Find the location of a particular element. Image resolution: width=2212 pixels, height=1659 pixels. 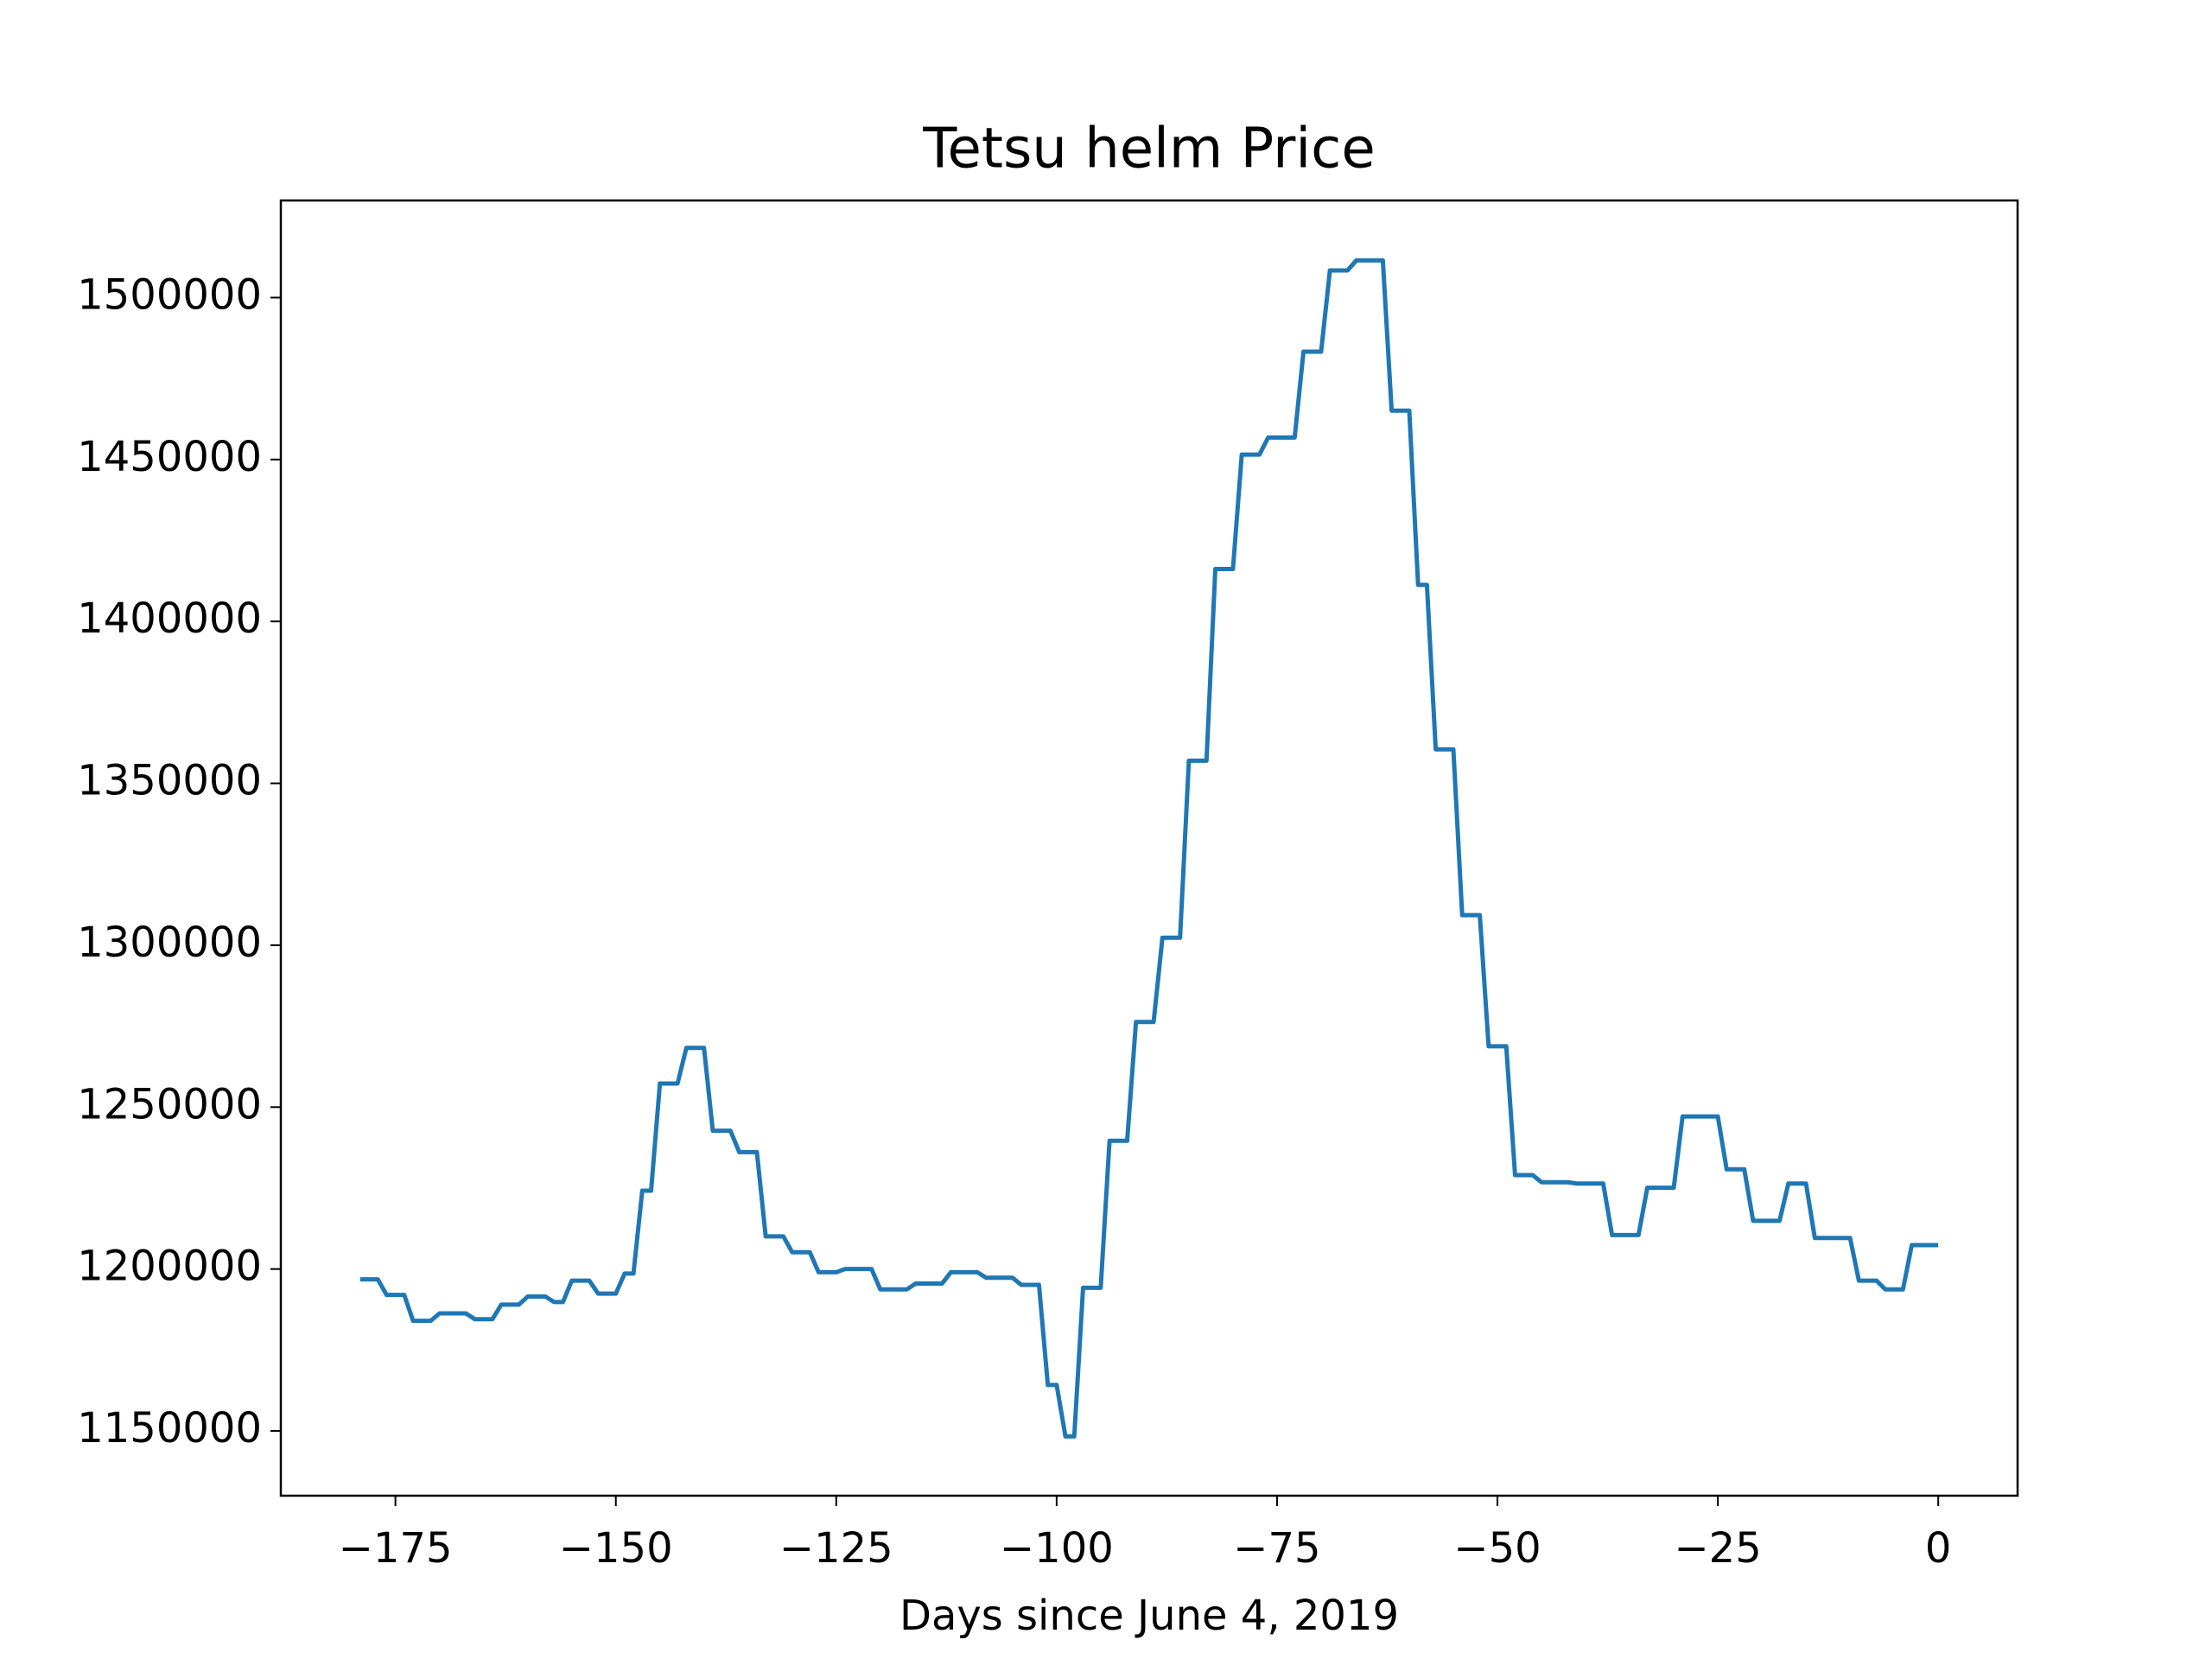

x-tick-label: −175 is located at coordinates (396, 1548).